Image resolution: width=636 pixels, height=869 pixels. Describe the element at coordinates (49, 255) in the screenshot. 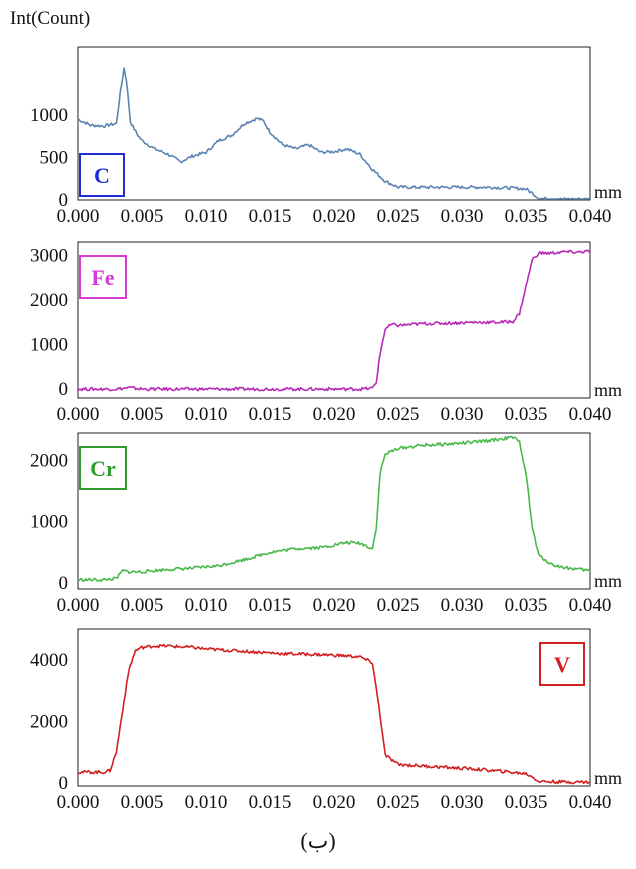

I see `y-tick-label: 3000` at that location.